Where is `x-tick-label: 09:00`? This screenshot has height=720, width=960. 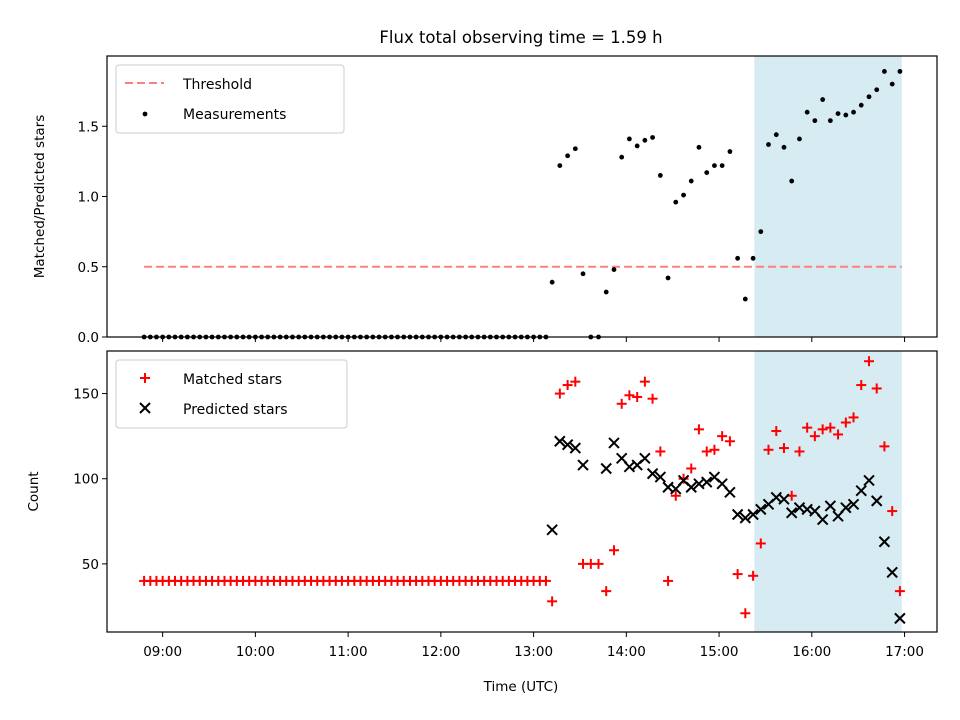
x-tick-label: 09:00 is located at coordinates (162, 652).